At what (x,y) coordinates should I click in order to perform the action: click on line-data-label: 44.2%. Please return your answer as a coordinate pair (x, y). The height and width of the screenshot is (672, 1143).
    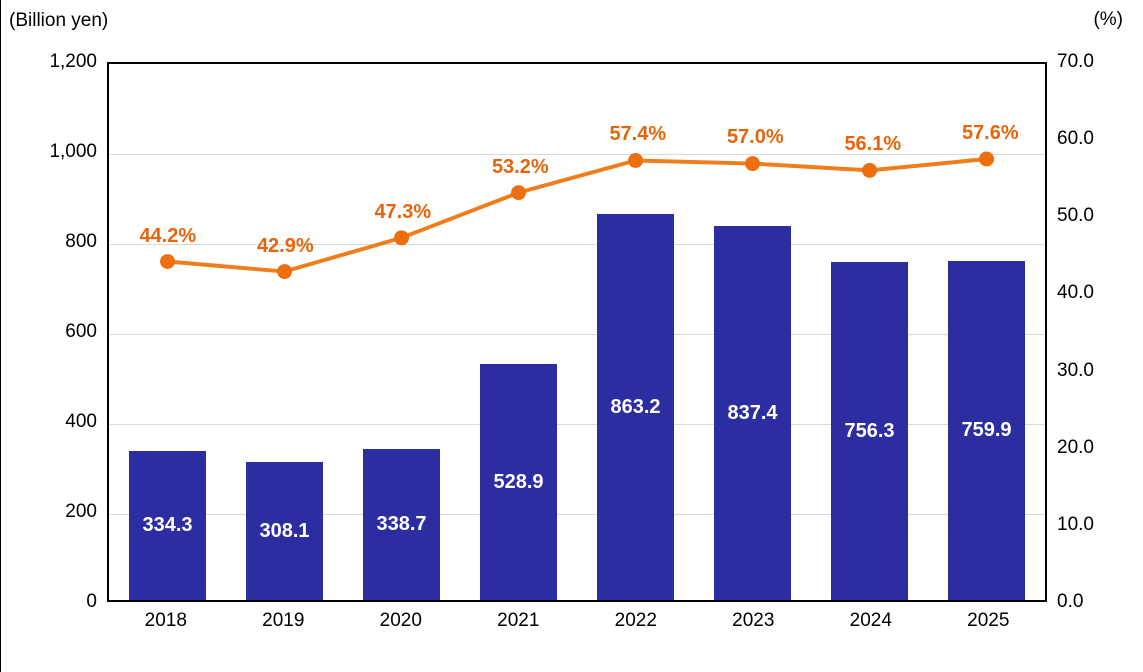
    Looking at the image, I should click on (168, 236).